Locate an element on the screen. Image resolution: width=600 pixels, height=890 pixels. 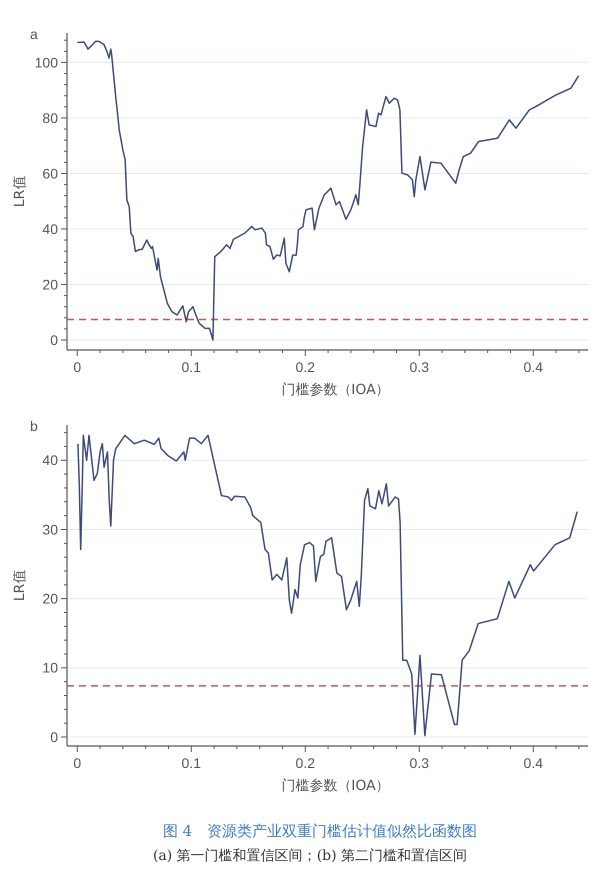
y-tick-label: 100 is located at coordinates (46, 62).